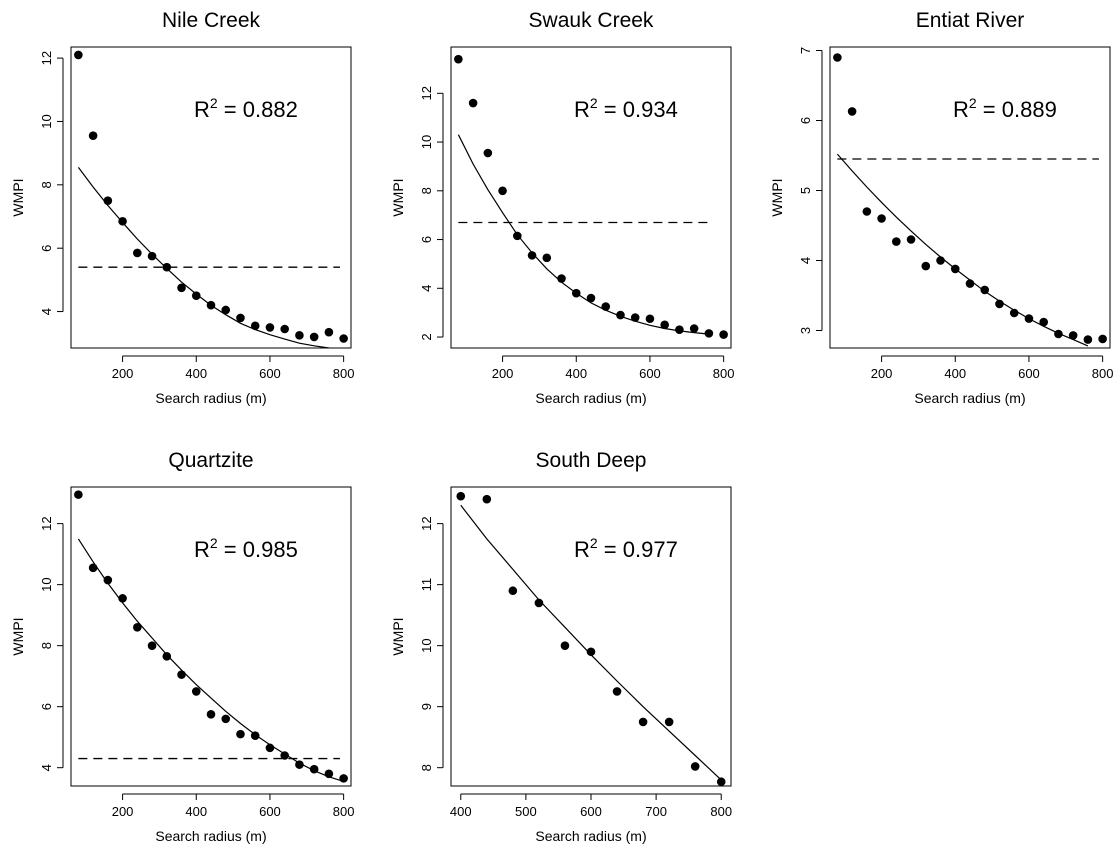 This screenshot has width=1120, height=854. I want to click on r2-annotation: R2 = 0.977, so click(626, 548).